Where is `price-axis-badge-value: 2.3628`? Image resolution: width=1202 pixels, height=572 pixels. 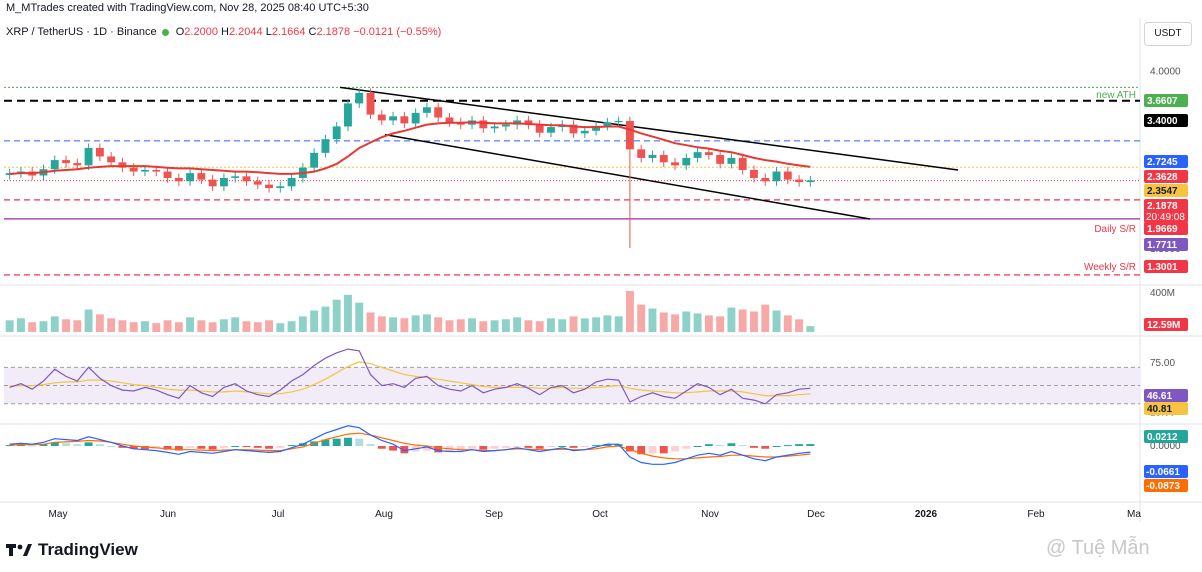 price-axis-badge-value: 2.3628 is located at coordinates (1162, 177).